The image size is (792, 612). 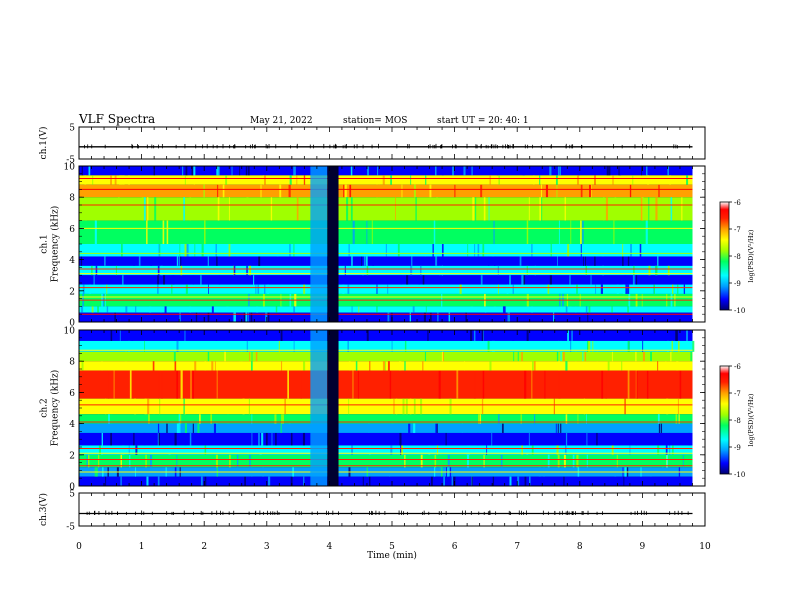 What do you see at coordinates (751, 419) in the screenshot?
I see `colorbar-label: log(PSD)(V²/Hz)` at bounding box center [751, 419].